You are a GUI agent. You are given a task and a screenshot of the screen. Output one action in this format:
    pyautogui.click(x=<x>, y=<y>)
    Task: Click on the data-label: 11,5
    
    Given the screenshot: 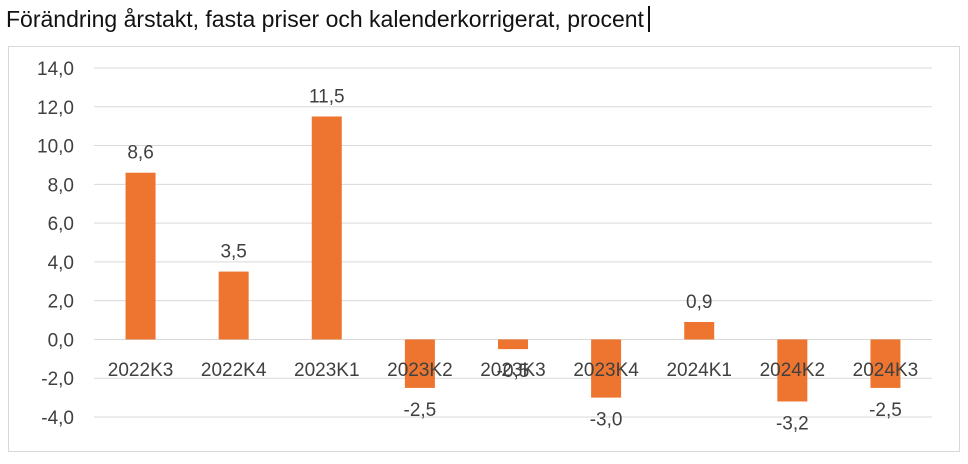 What is the action you would take?
    pyautogui.click(x=327, y=96)
    